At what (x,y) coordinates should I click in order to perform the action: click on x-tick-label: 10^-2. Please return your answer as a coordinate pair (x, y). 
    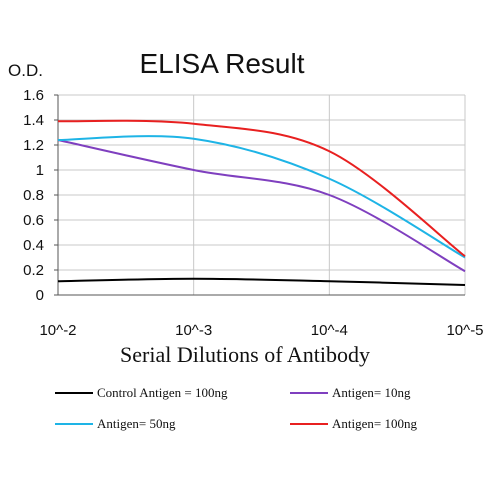
    Looking at the image, I should click on (57, 330).